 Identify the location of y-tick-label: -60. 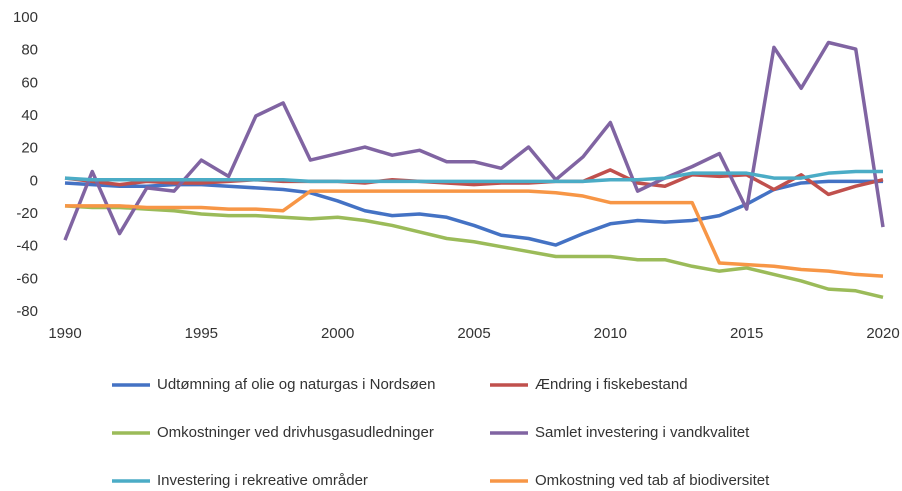
(27, 278).